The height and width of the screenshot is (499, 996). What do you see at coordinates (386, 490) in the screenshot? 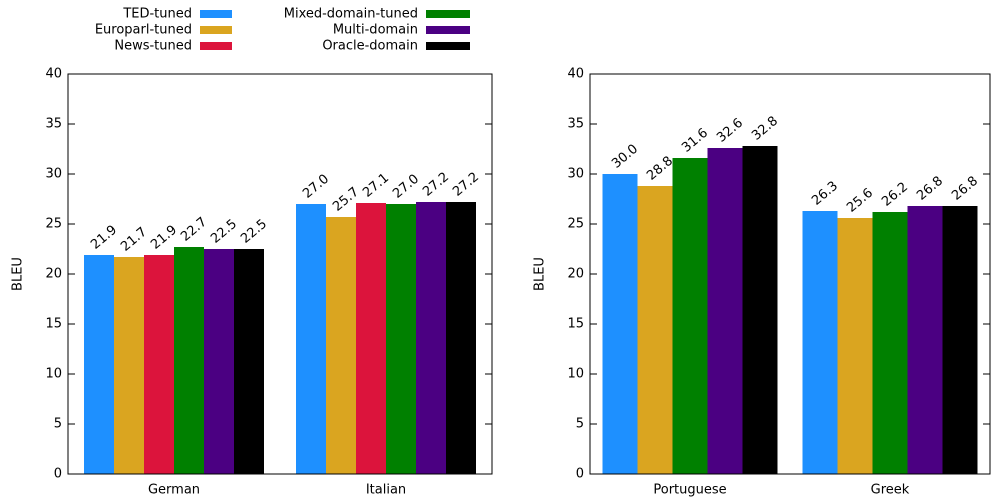
I see `x-tick-label: Italian` at bounding box center [386, 490].